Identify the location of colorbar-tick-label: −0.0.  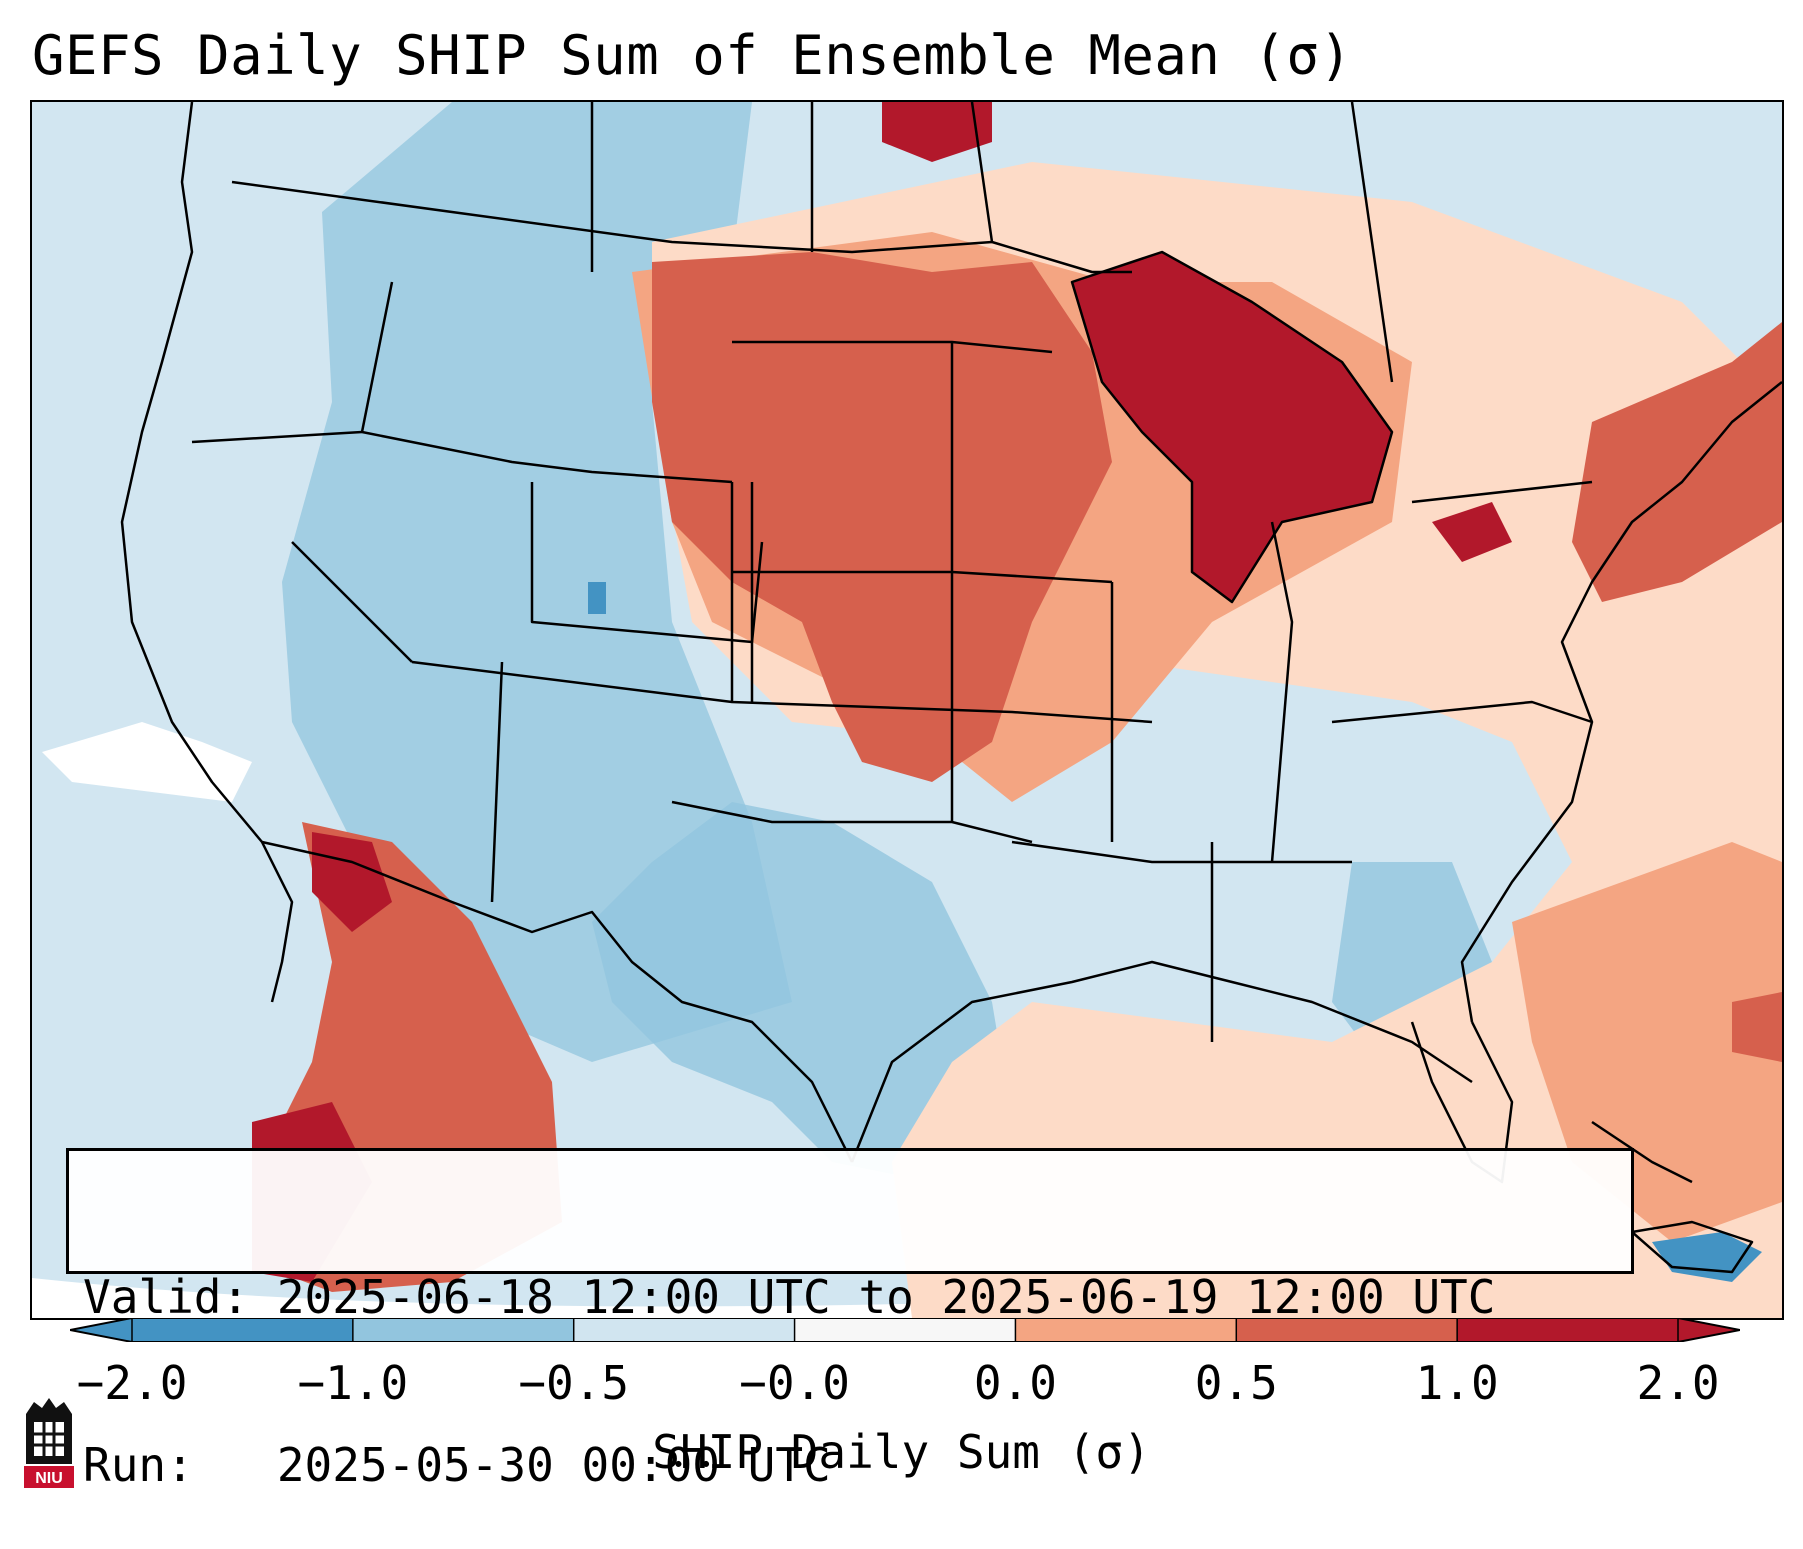
(794, 1383).